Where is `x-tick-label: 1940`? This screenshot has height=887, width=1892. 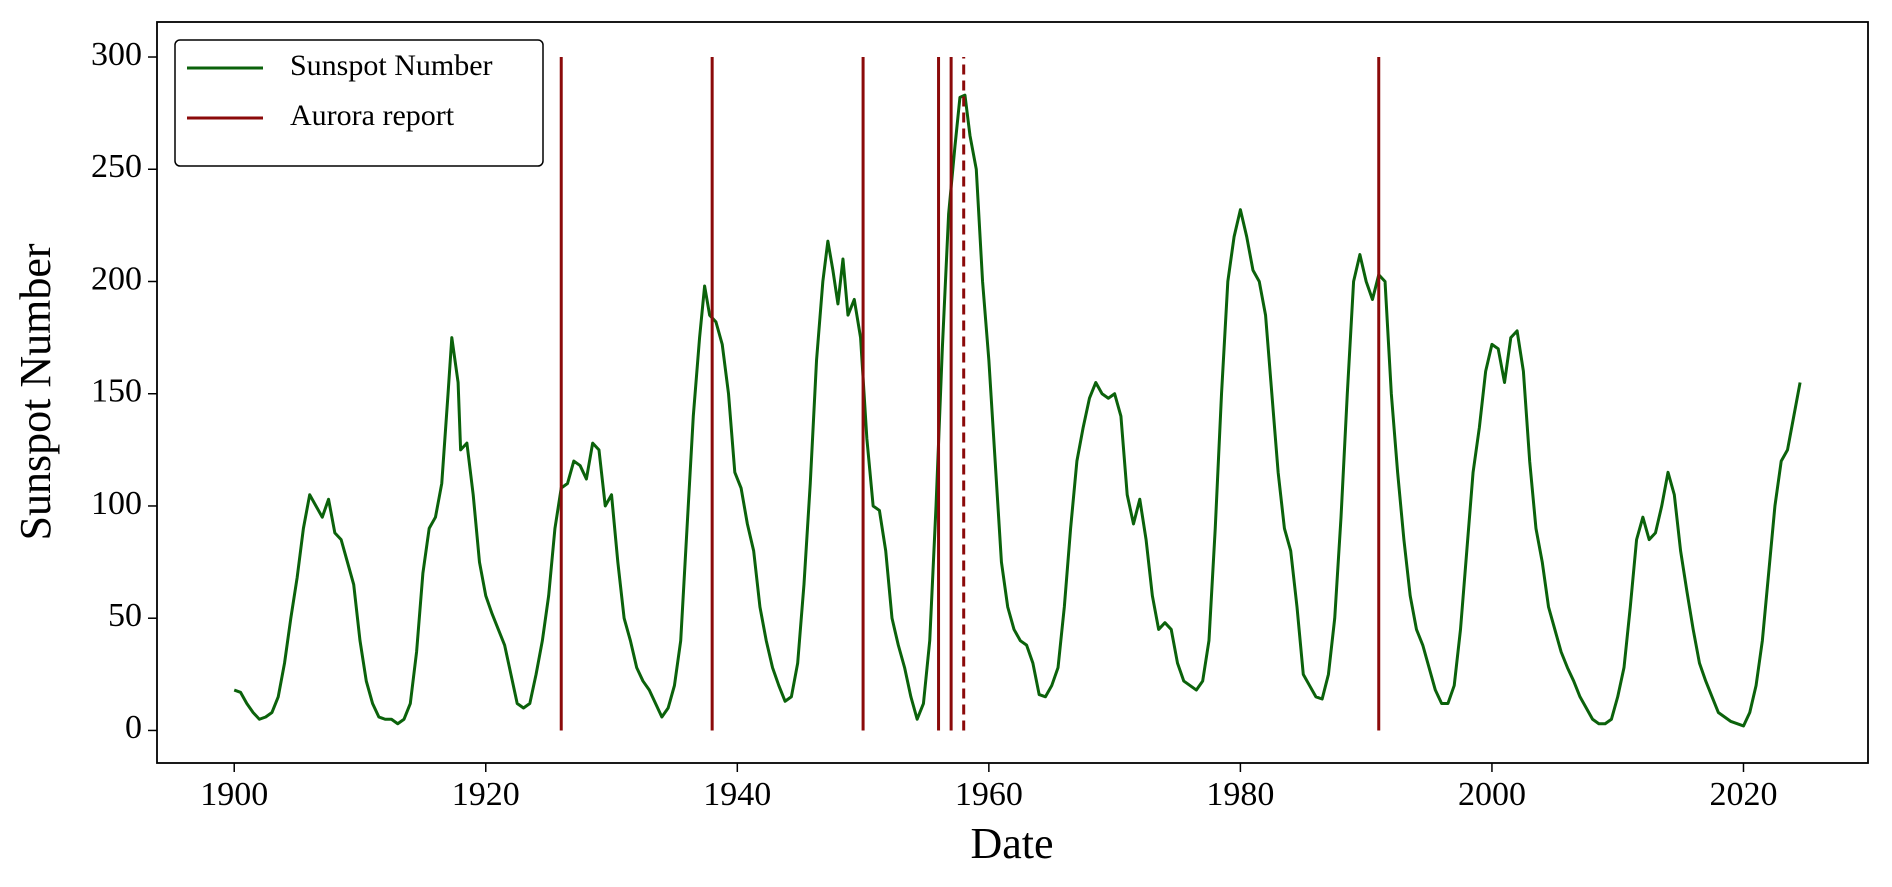
x-tick-label: 1940 is located at coordinates (737, 794).